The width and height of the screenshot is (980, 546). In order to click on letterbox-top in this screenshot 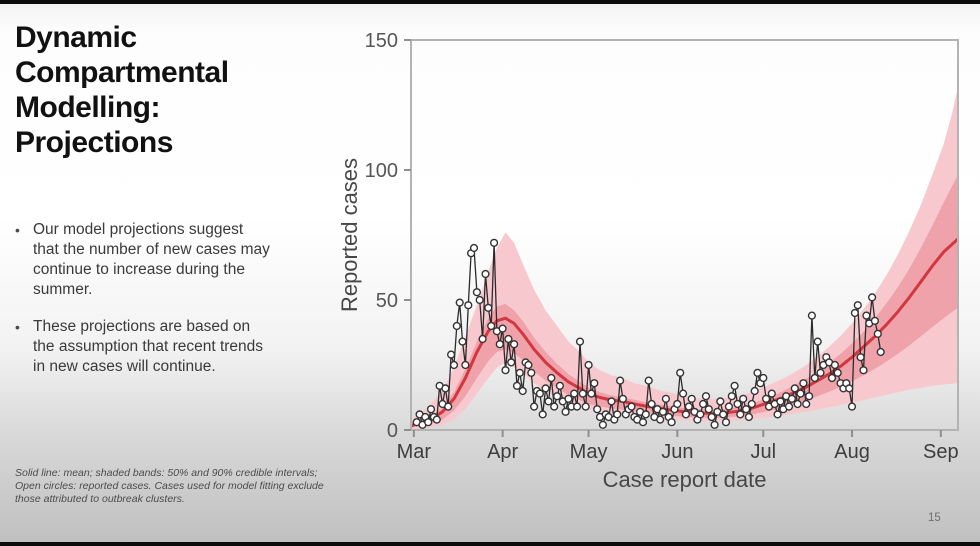, I will do `click(490, 2)`.